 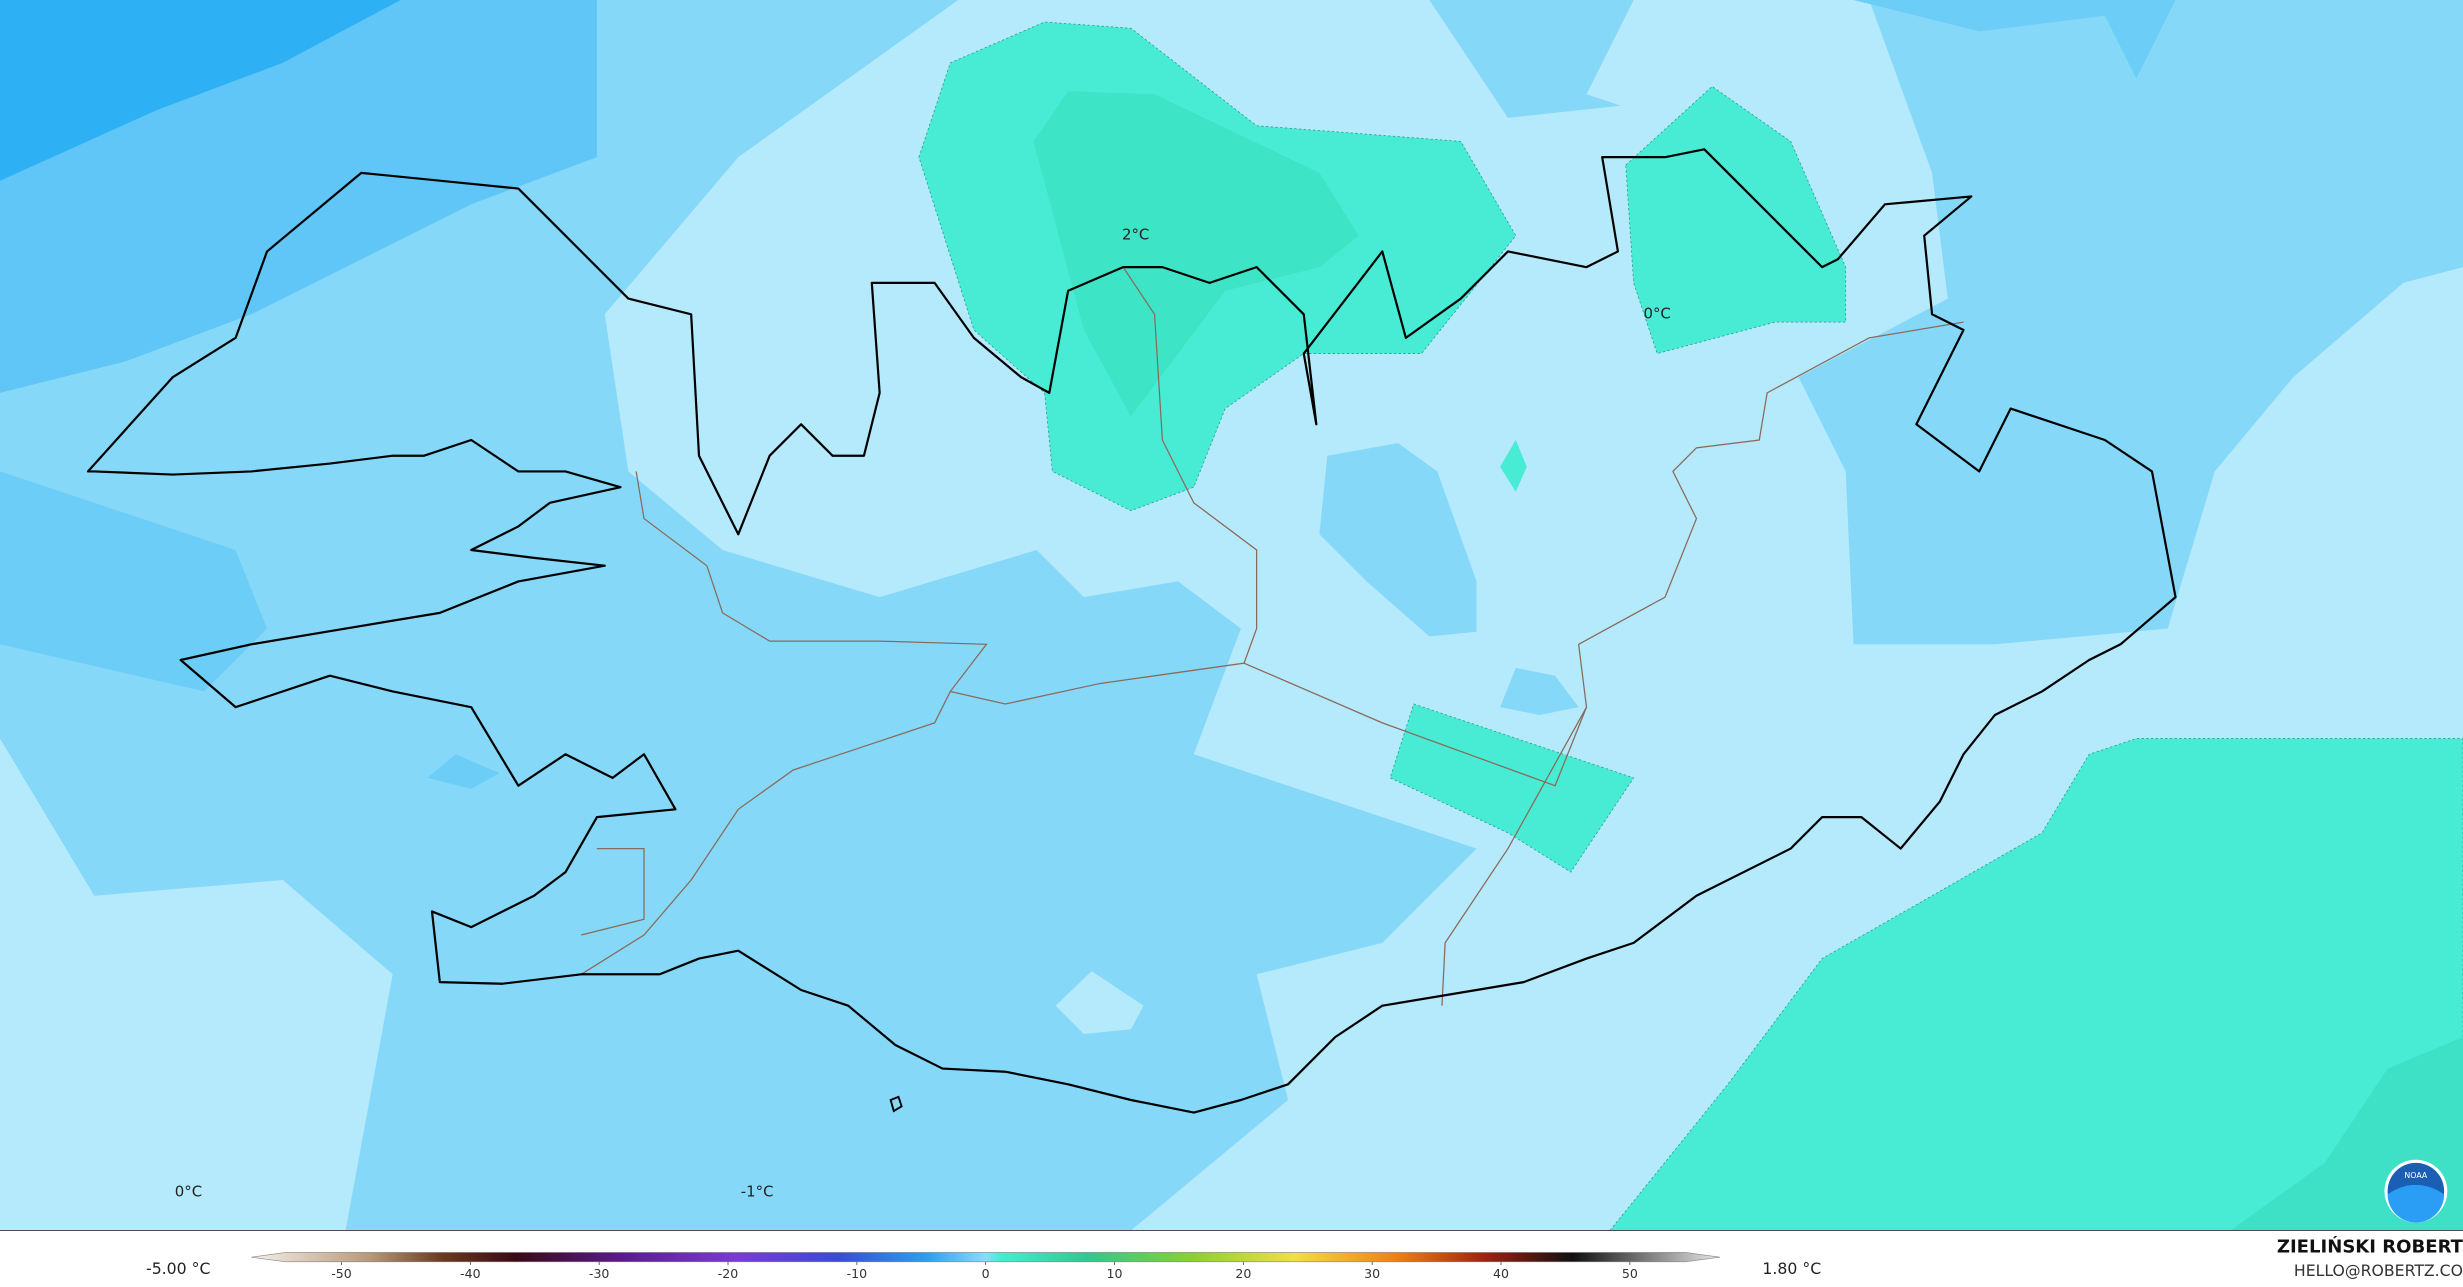 I want to click on noaa-logo: NOAA, so click(x=2416, y=1191).